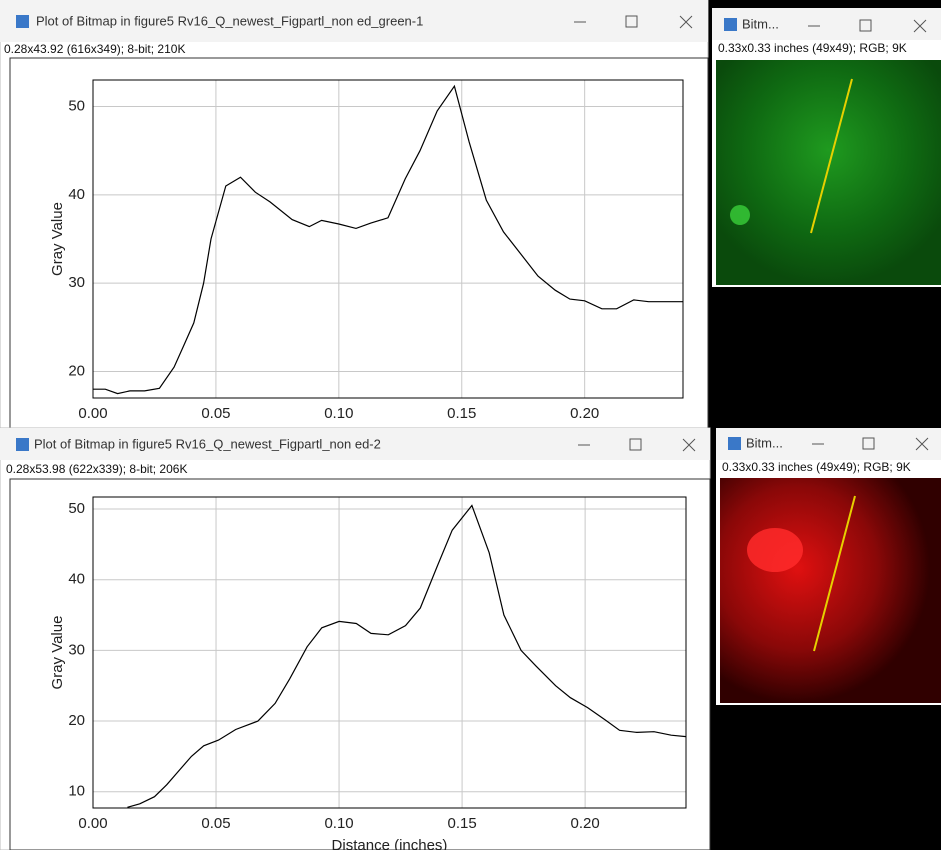  I want to click on y-tick-label: 10, so click(76, 791).